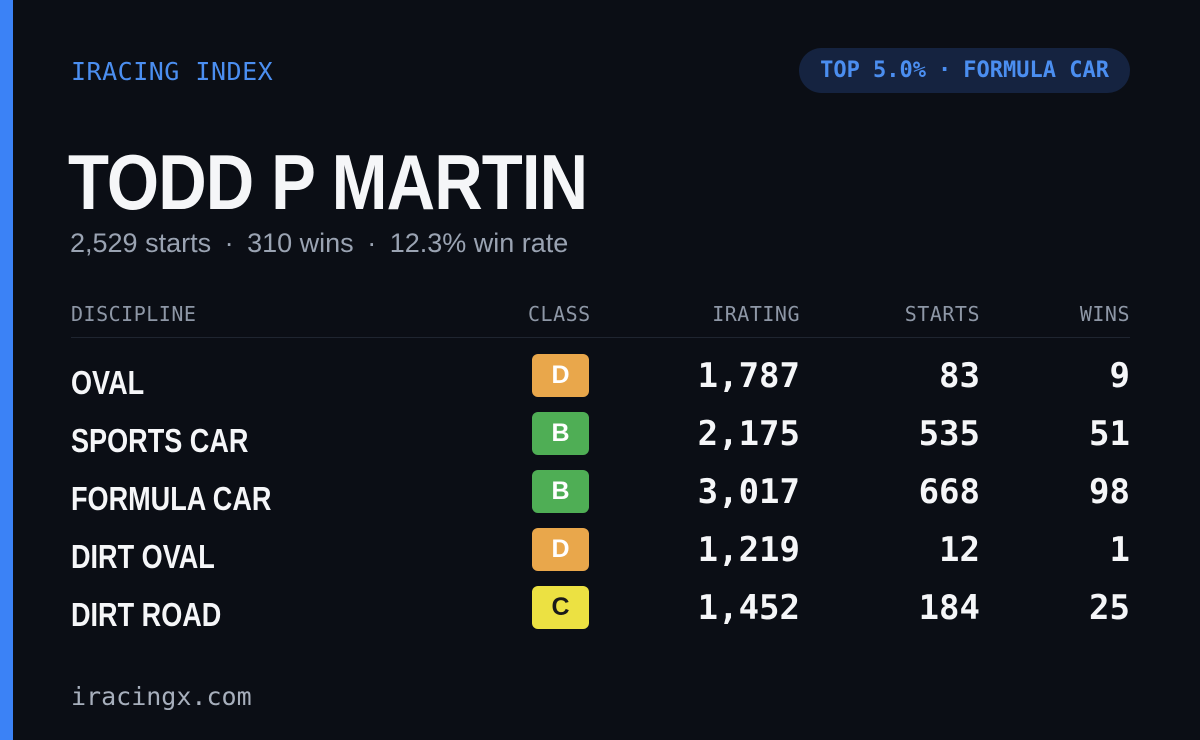 Image resolution: width=1200 pixels, height=740 pixels. Describe the element at coordinates (748, 434) in the screenshot. I see `row-irating: 2,175` at that location.